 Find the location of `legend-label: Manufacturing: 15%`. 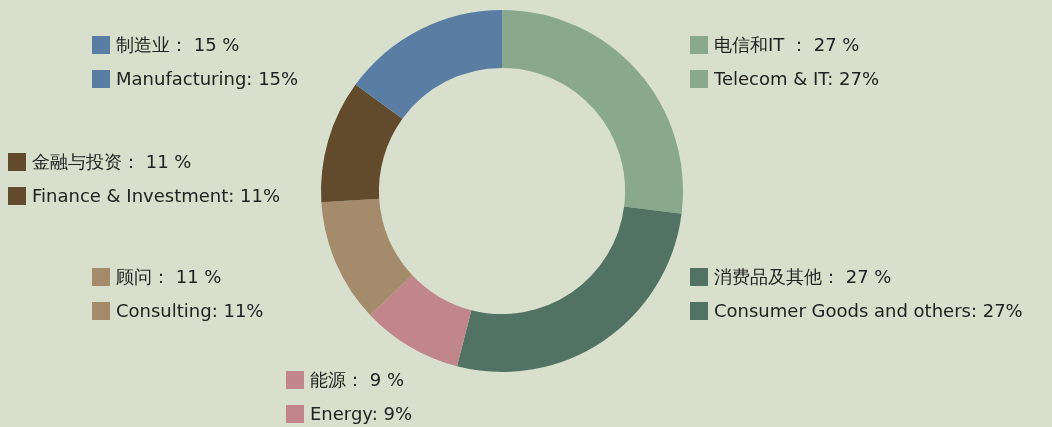

legend-label: Manufacturing: 15% is located at coordinates (207, 79).